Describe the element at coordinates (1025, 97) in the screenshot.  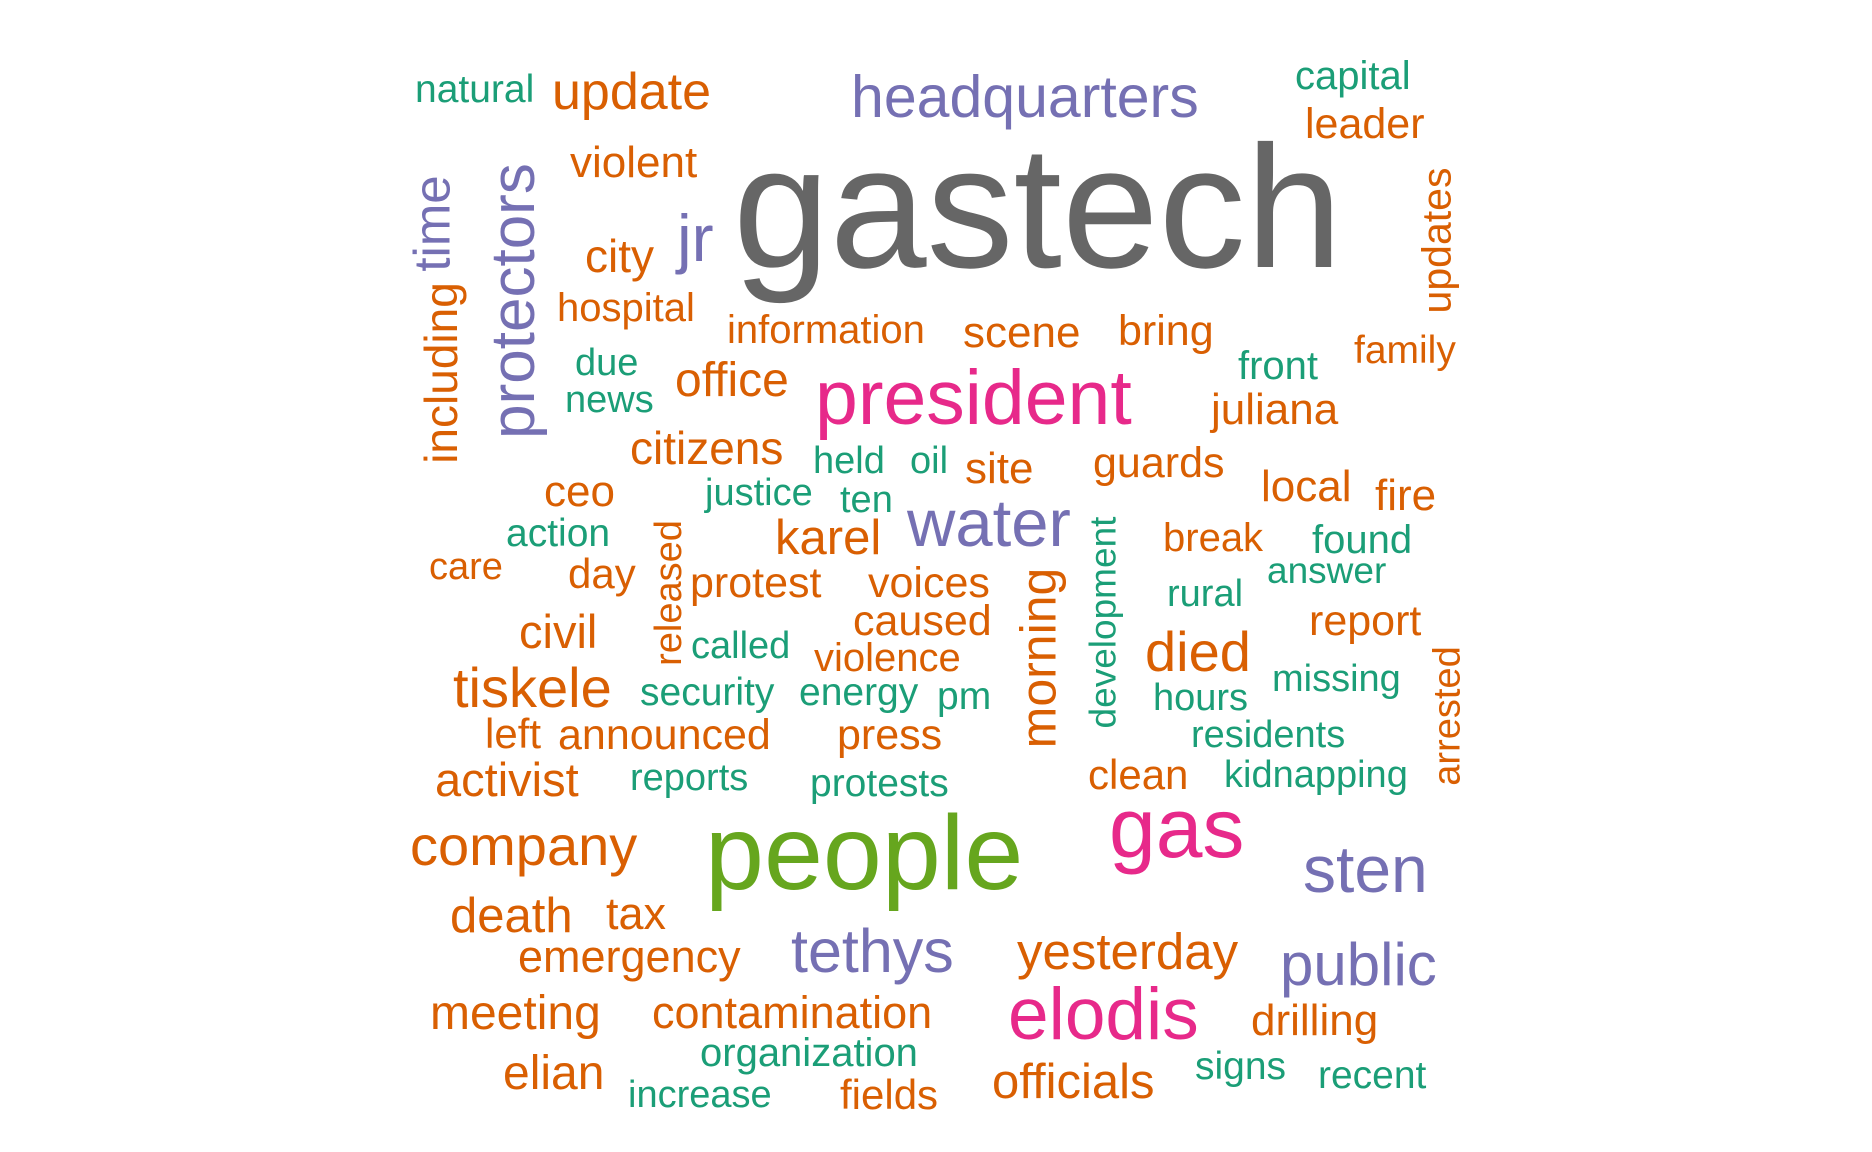
I see `word-headquarters: headquarters` at that location.